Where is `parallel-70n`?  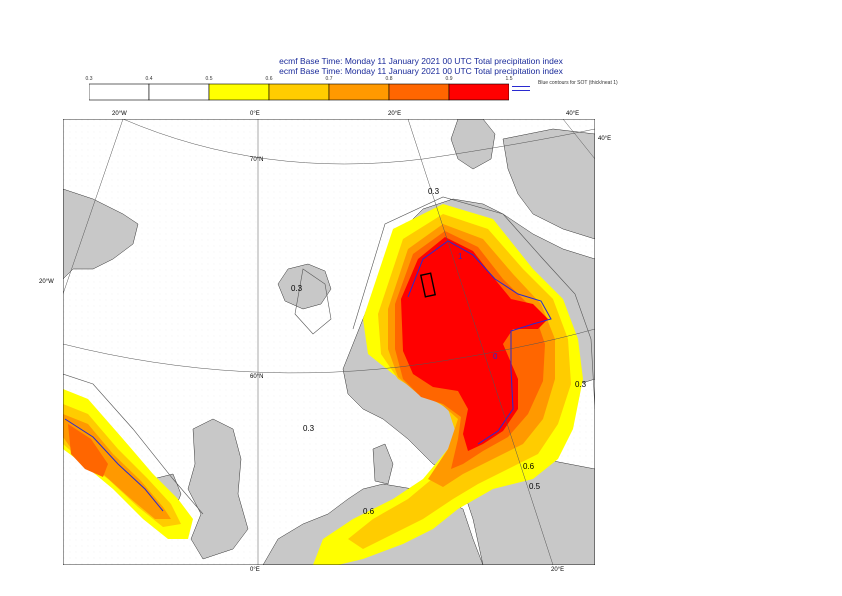 parallel-70n is located at coordinates (358, 142).